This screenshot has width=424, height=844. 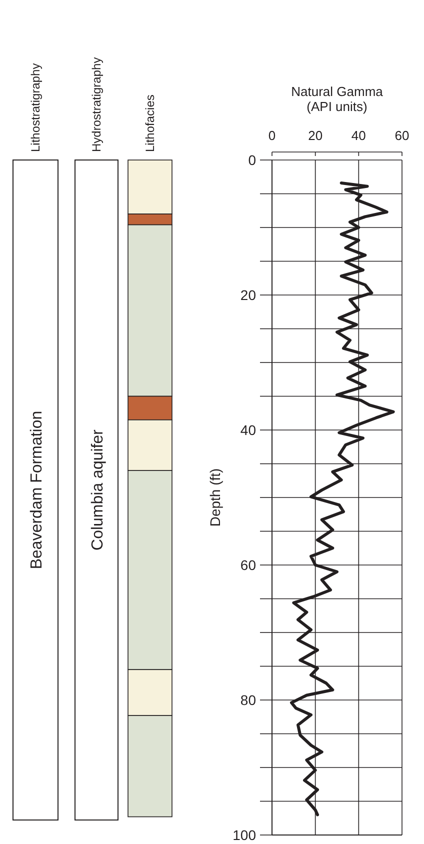 What do you see at coordinates (35, 107) in the screenshot?
I see `text: Lithostratigraphy` at bounding box center [35, 107].